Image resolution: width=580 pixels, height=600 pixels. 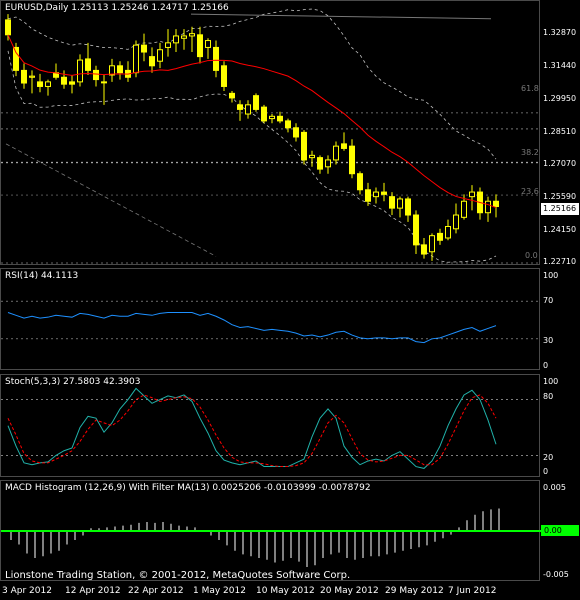 I want to click on fib-label-61-8: 61.8, so click(x=530, y=88).